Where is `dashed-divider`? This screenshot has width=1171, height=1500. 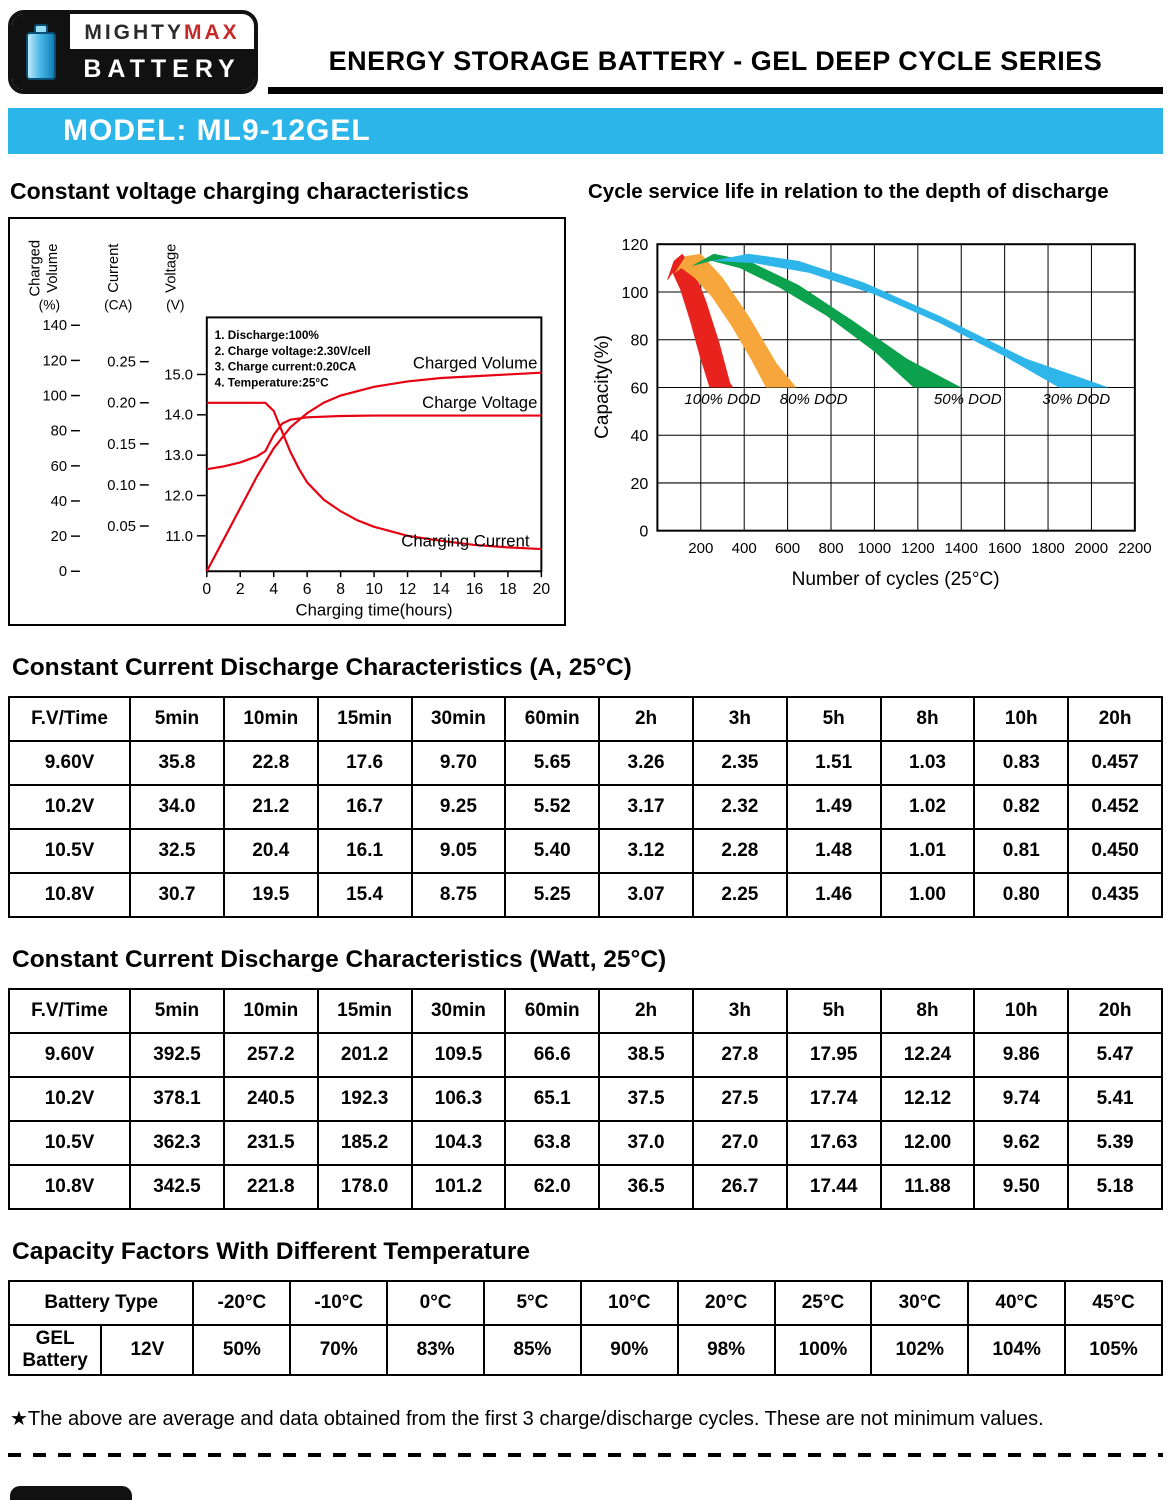 dashed-divider is located at coordinates (585, 1455).